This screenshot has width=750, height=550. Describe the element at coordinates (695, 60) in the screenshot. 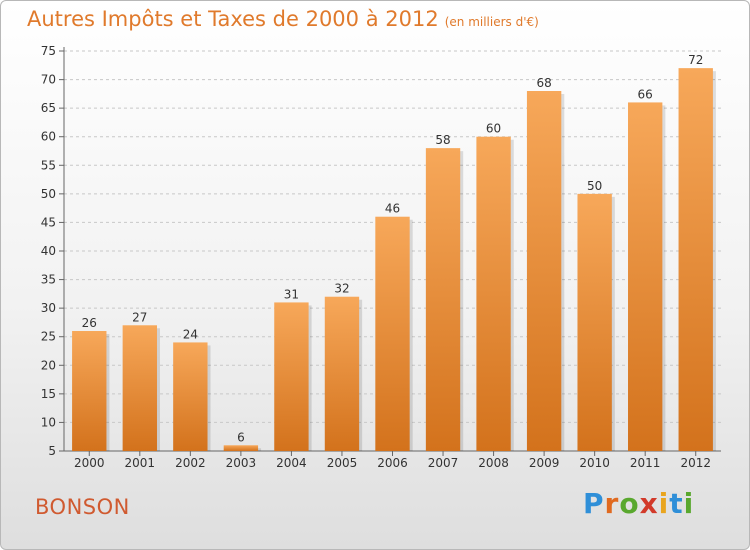

I see `data-label: 72` at that location.